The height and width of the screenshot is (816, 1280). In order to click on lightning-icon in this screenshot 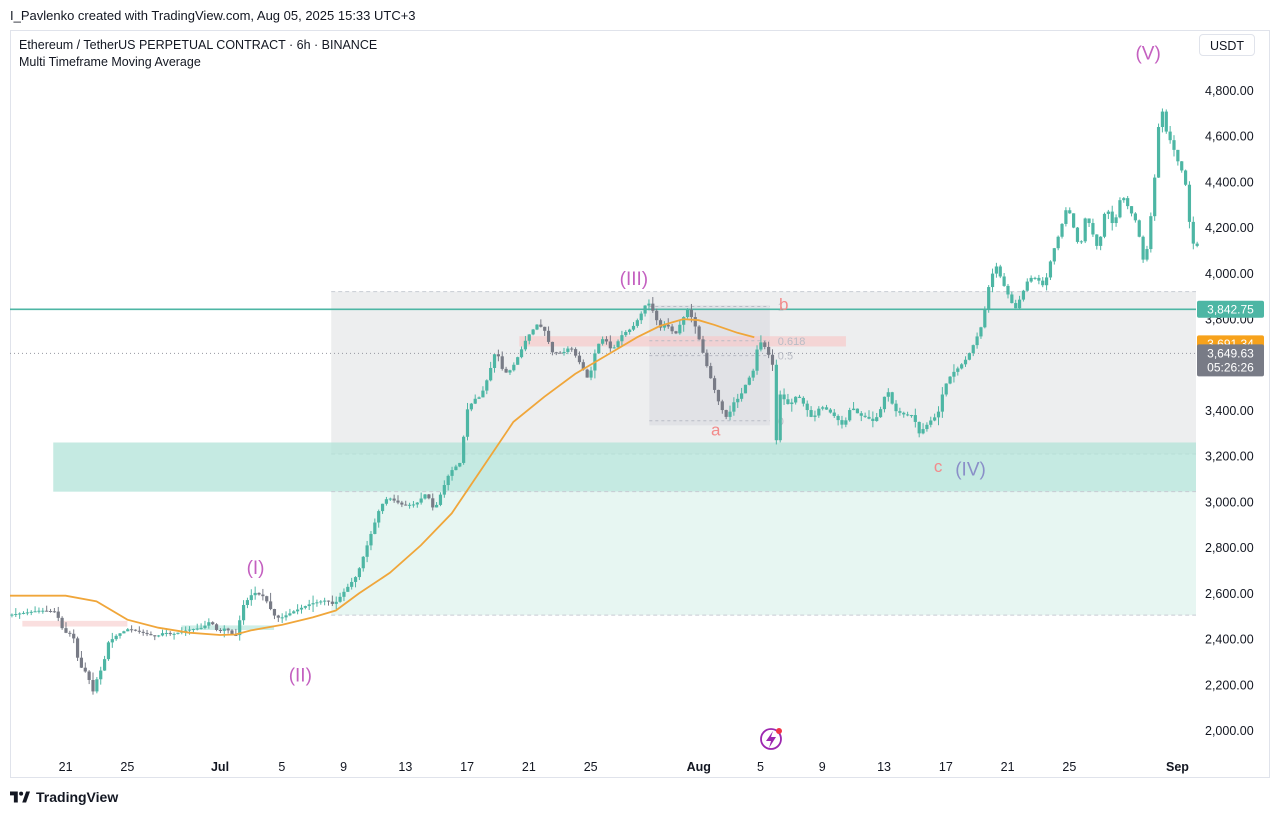, I will do `click(771, 739)`.